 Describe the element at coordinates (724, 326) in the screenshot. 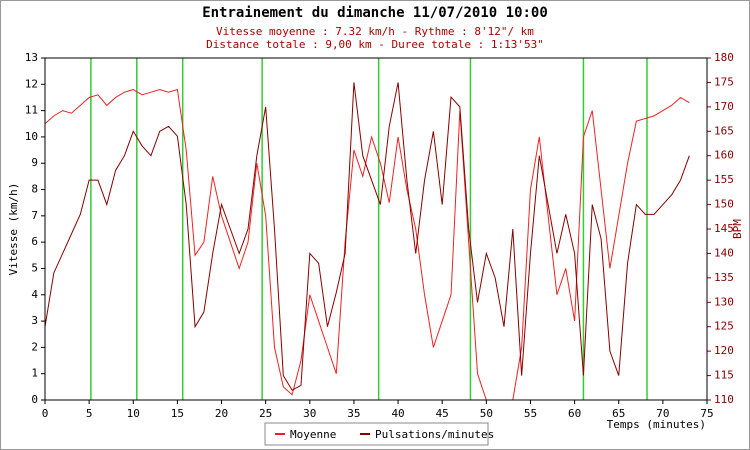

I see `y2-tick-label: 125` at that location.